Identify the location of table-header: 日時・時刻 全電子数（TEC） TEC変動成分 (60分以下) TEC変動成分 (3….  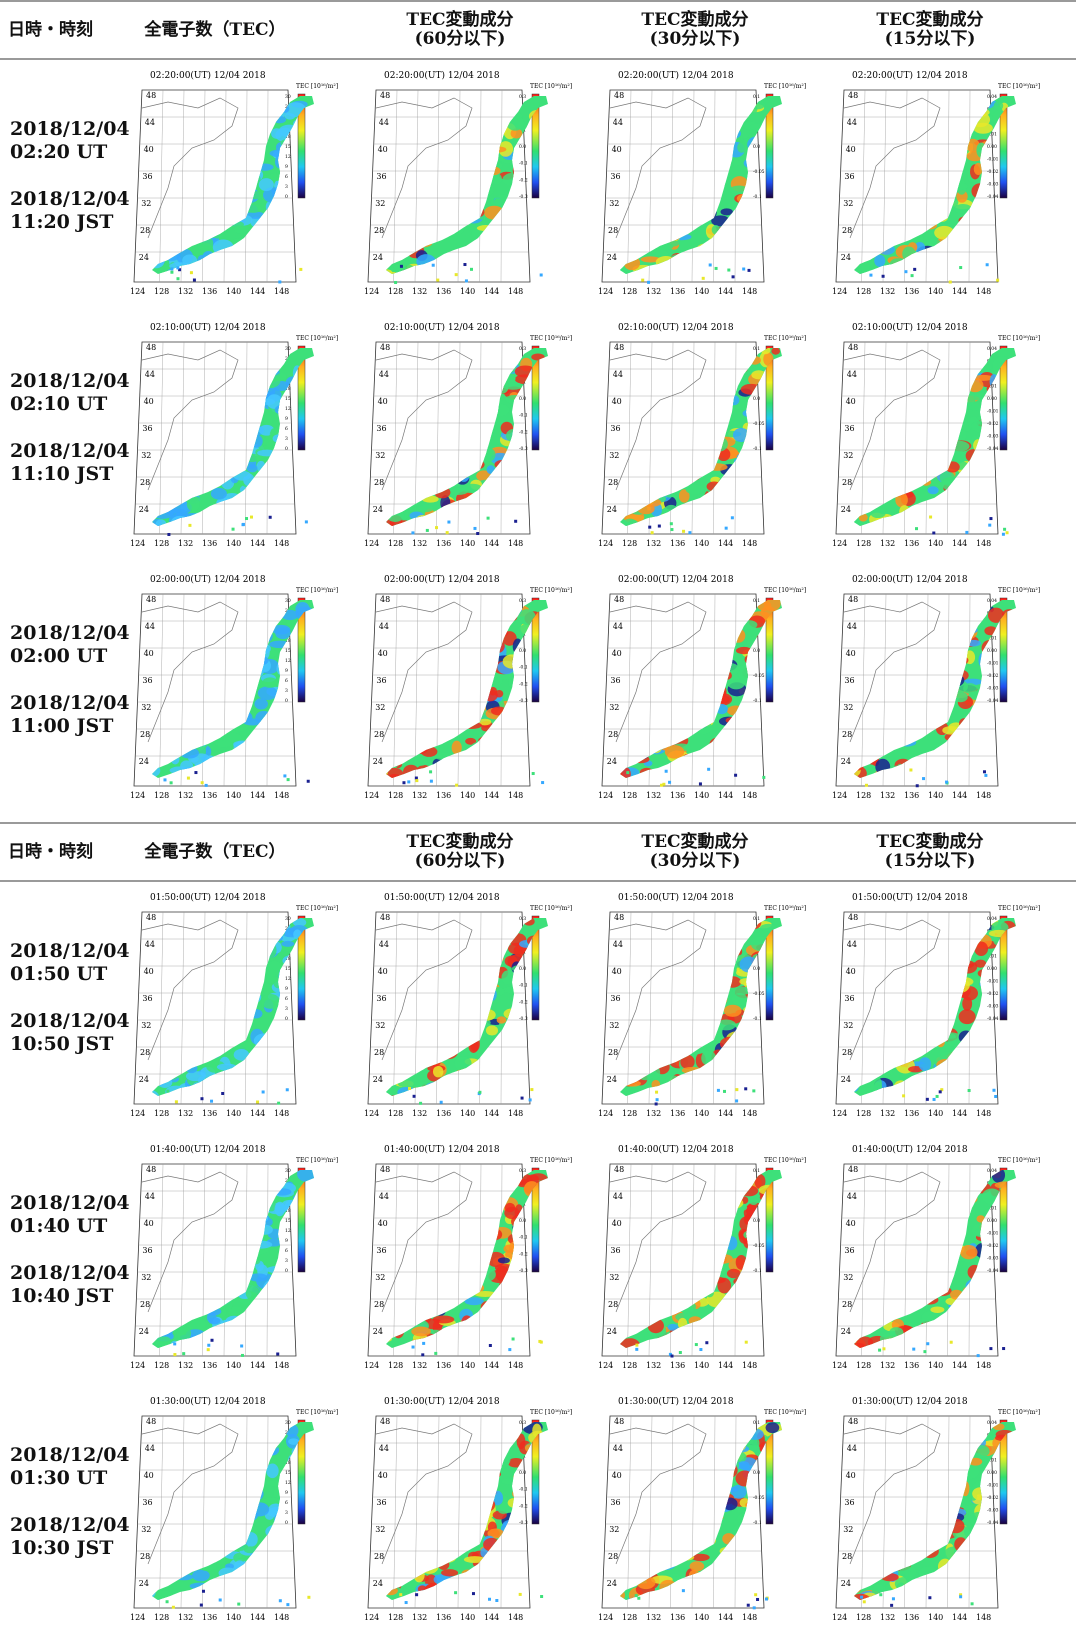
(538, 30).